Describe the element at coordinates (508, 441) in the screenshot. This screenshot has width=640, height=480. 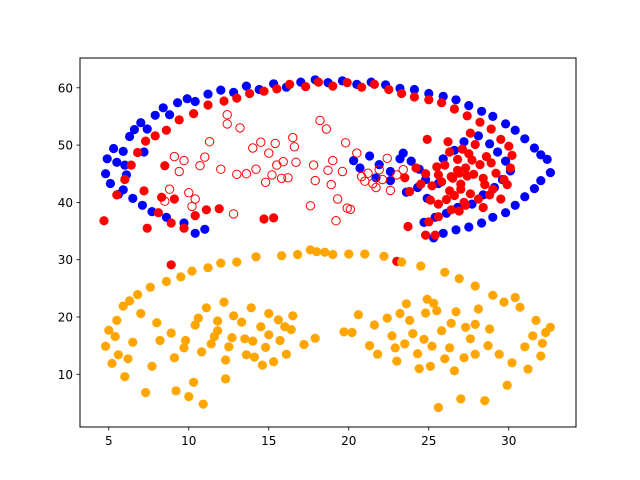
I see `x-tick-label-5: 30` at that location.